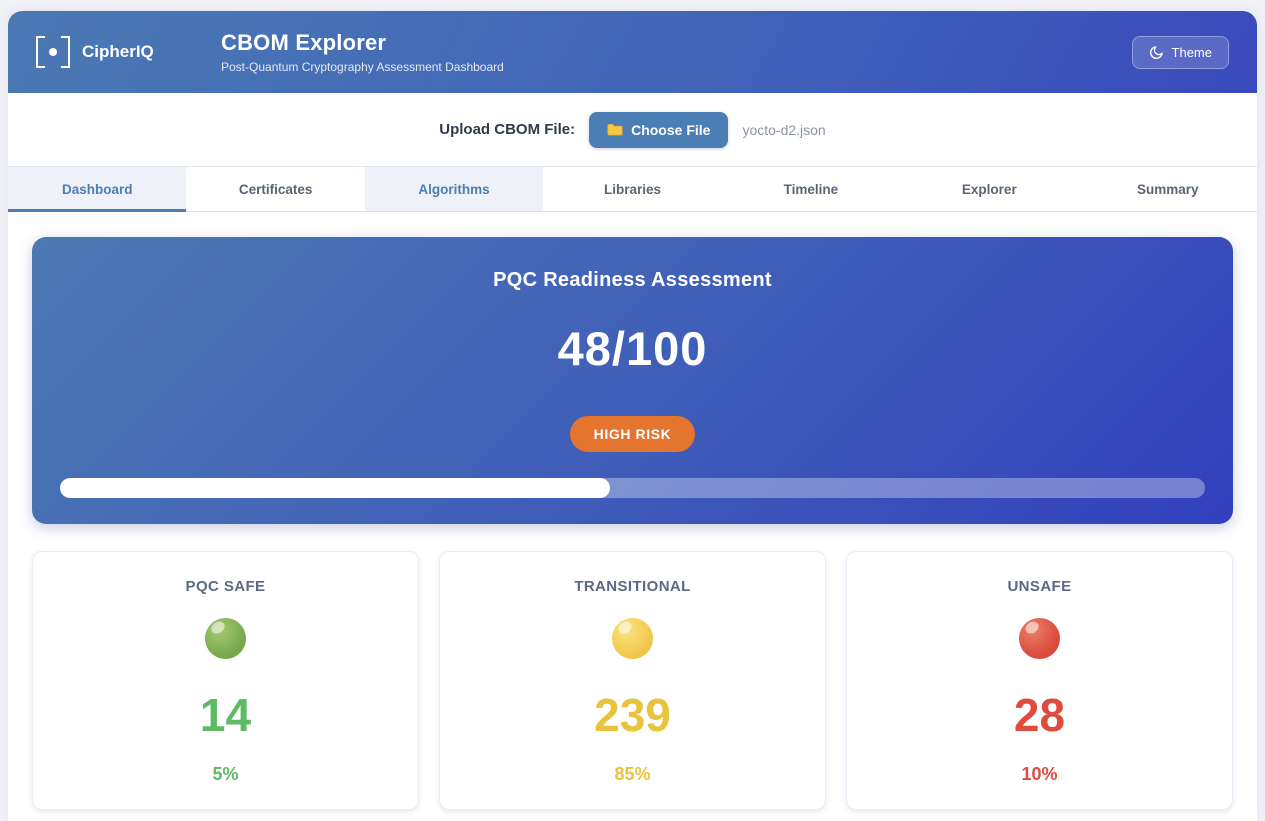  I want to click on uploaded-filename: yocto-d2.json, so click(784, 129).